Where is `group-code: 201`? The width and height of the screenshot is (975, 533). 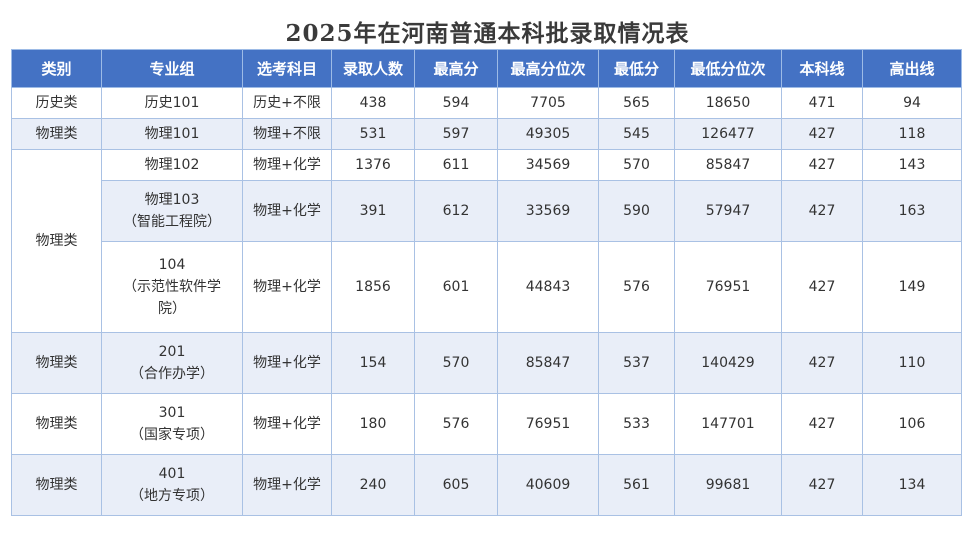 group-code: 201 is located at coordinates (172, 352).